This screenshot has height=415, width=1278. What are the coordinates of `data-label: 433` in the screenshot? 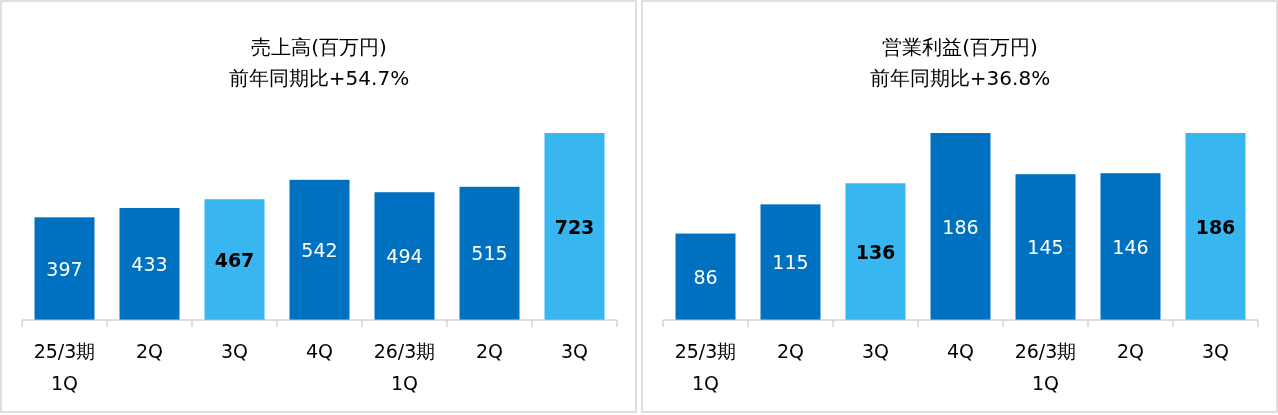 It's located at (149, 264).